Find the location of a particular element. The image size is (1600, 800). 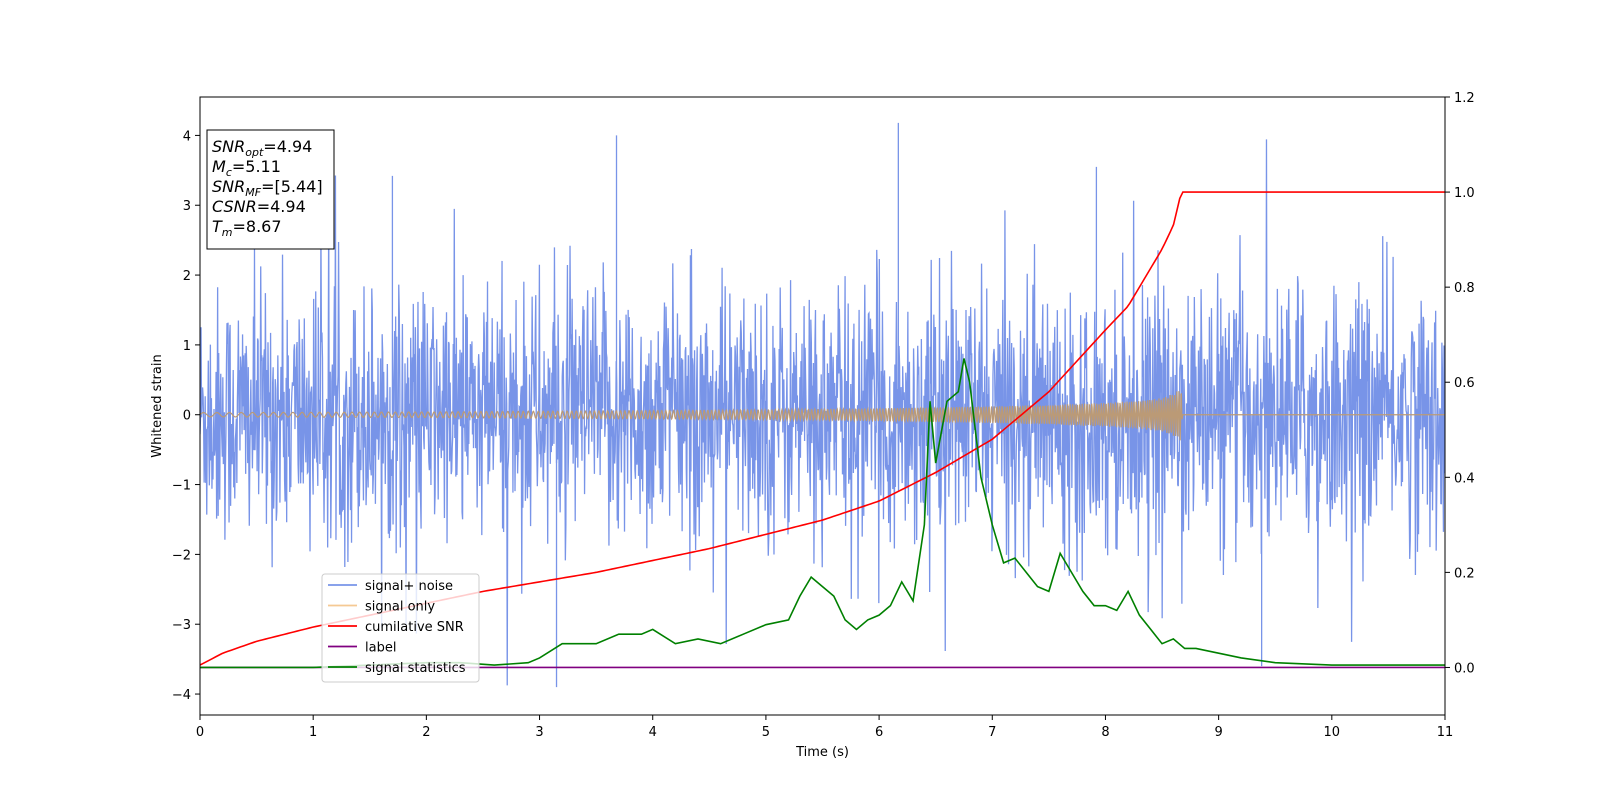

legend-label: signal+ noise is located at coordinates (409, 586).